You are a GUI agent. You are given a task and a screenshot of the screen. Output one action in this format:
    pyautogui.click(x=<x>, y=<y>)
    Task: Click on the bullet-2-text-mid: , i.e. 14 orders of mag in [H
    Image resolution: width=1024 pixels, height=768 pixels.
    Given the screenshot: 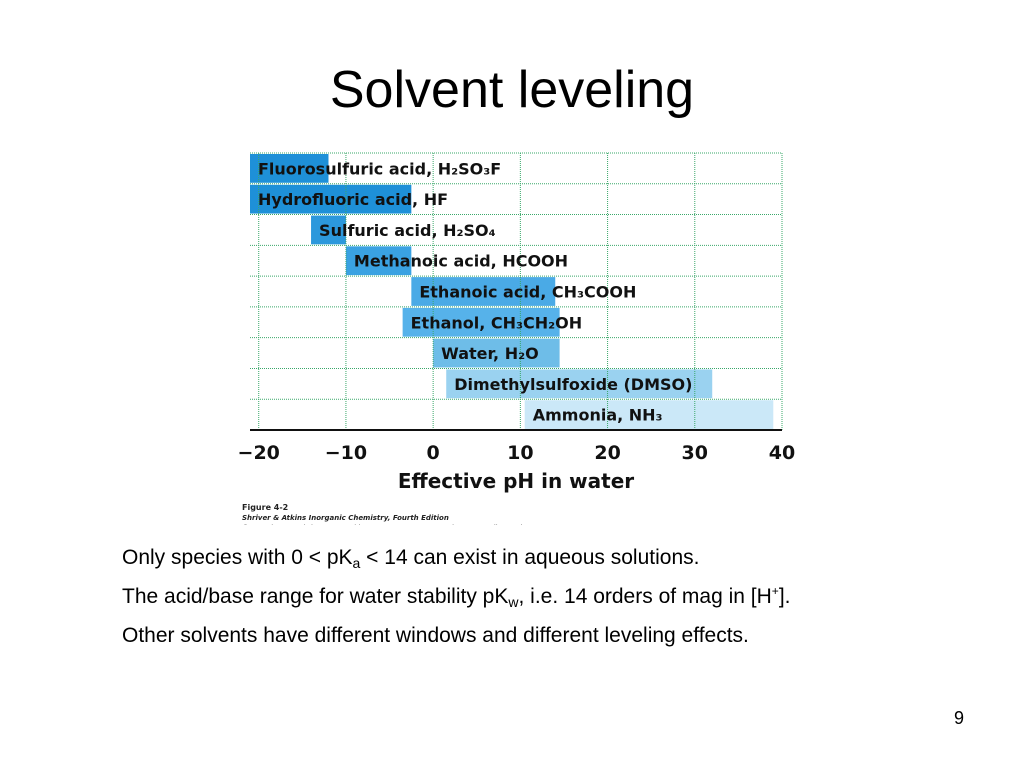 What is the action you would take?
    pyautogui.click(x=645, y=596)
    